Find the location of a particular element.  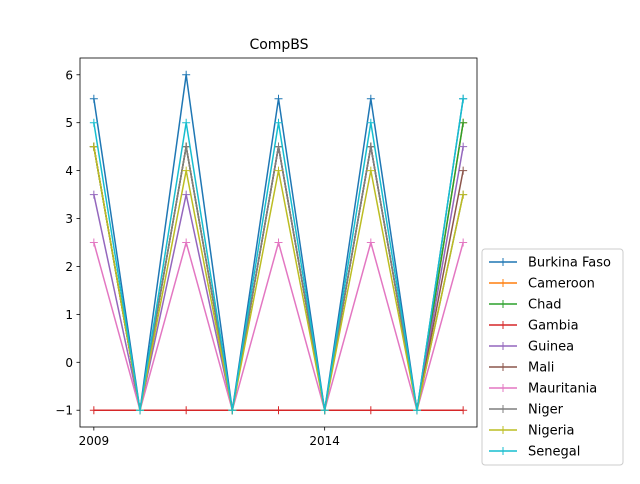

x-tick-label: 2014 is located at coordinates (324, 441).